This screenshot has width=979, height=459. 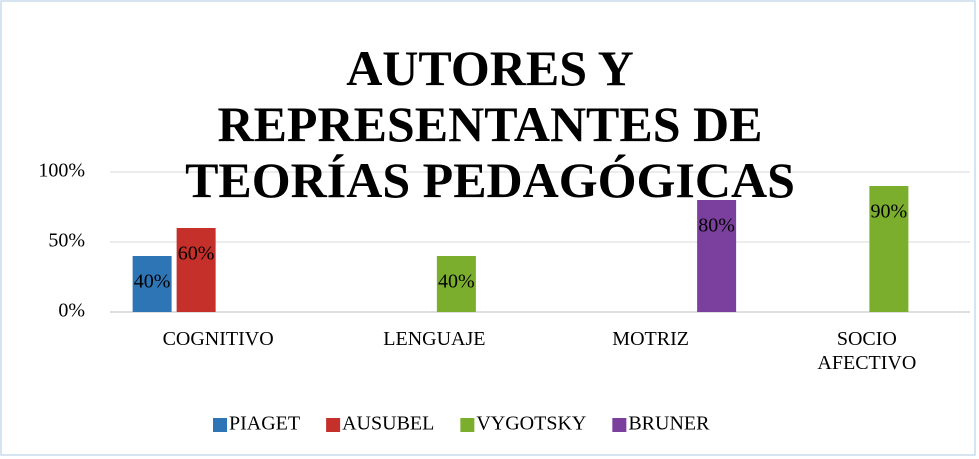 I want to click on data-label: 60%, so click(x=196, y=254).